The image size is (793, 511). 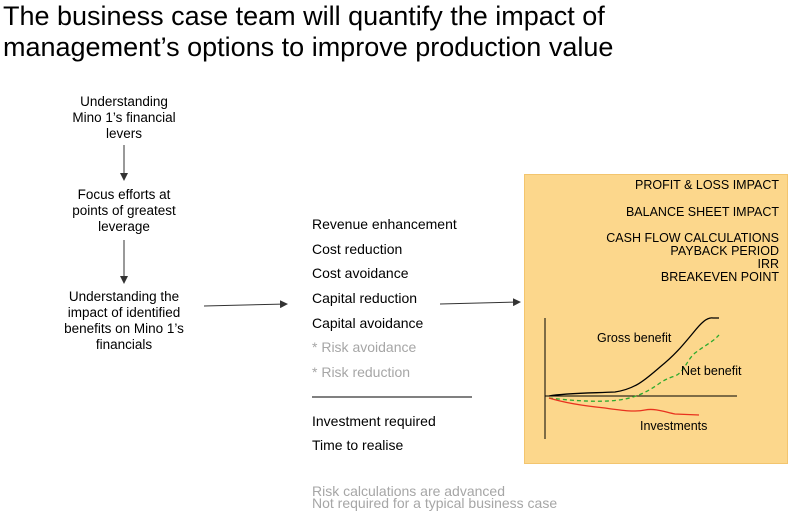 I want to click on footnote-line-2: Not required for a typical business case, so click(x=435, y=503).